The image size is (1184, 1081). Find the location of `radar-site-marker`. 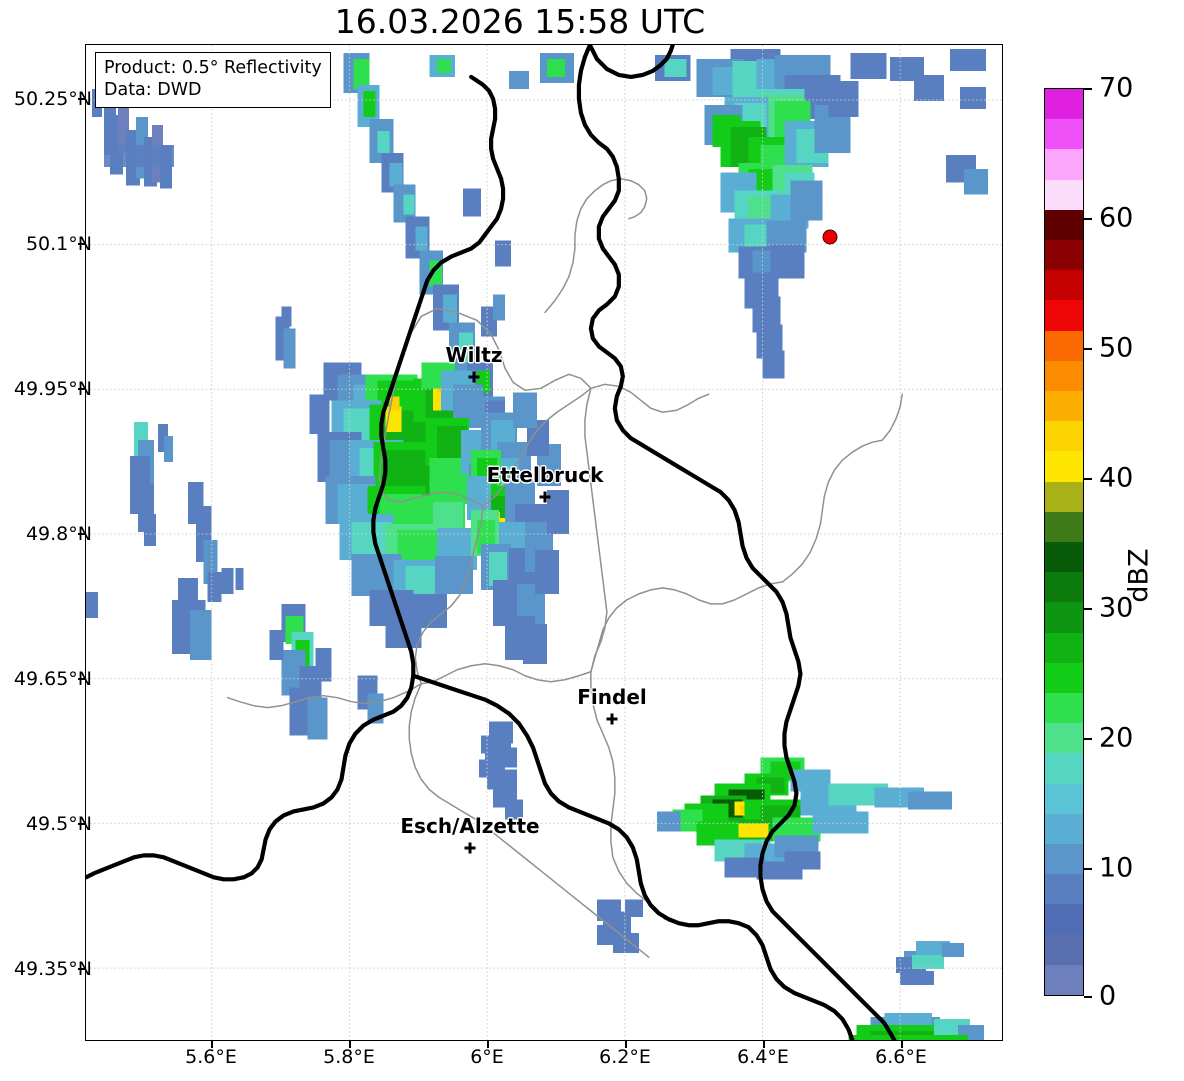

radar-site-marker is located at coordinates (830, 237).